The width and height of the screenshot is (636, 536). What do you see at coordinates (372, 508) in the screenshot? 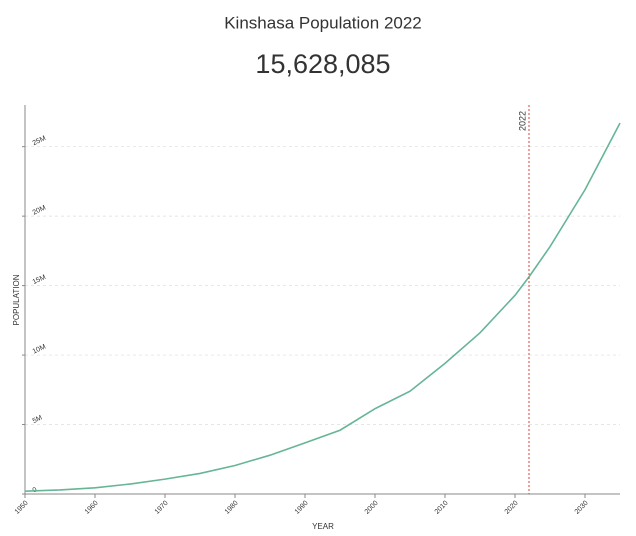
I see `x-tick-label: 2000` at bounding box center [372, 508].